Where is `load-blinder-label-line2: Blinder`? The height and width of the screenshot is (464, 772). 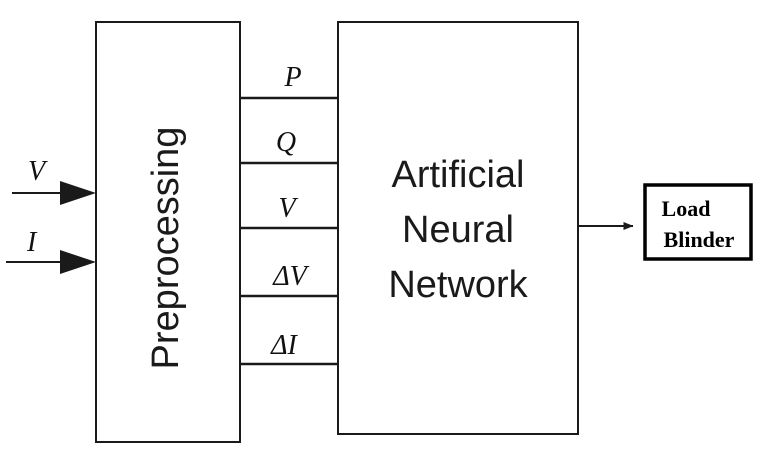 load-blinder-label-line2: Blinder is located at coordinates (699, 239).